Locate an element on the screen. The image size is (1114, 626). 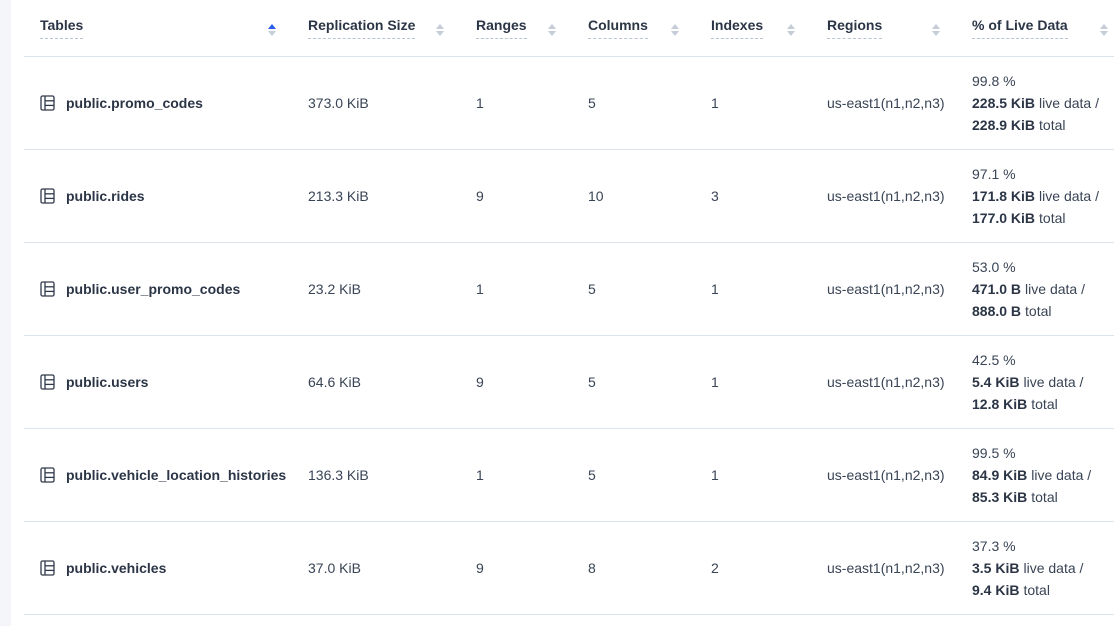
columns-cell: 10 is located at coordinates (596, 196).